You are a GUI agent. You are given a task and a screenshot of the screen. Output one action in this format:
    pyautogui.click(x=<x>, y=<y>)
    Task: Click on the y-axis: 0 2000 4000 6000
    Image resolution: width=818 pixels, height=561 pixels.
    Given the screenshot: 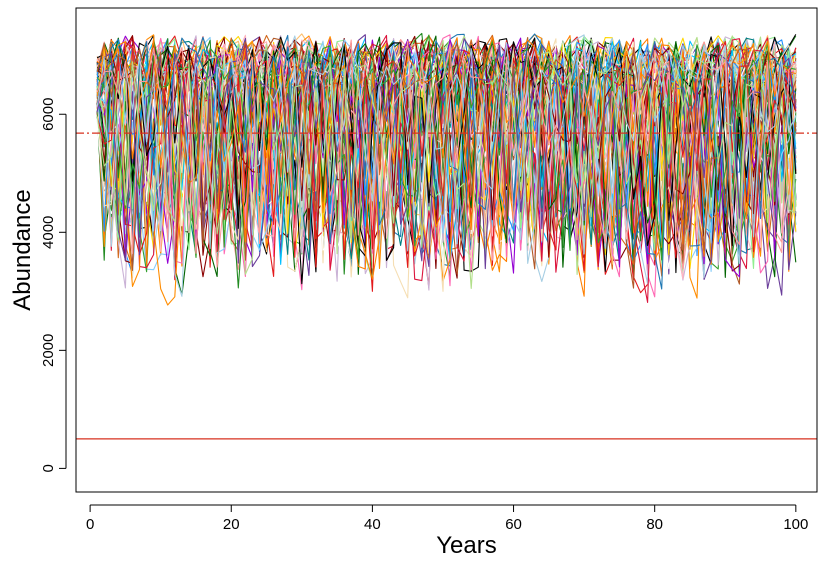 What is the action you would take?
    pyautogui.click(x=53, y=285)
    